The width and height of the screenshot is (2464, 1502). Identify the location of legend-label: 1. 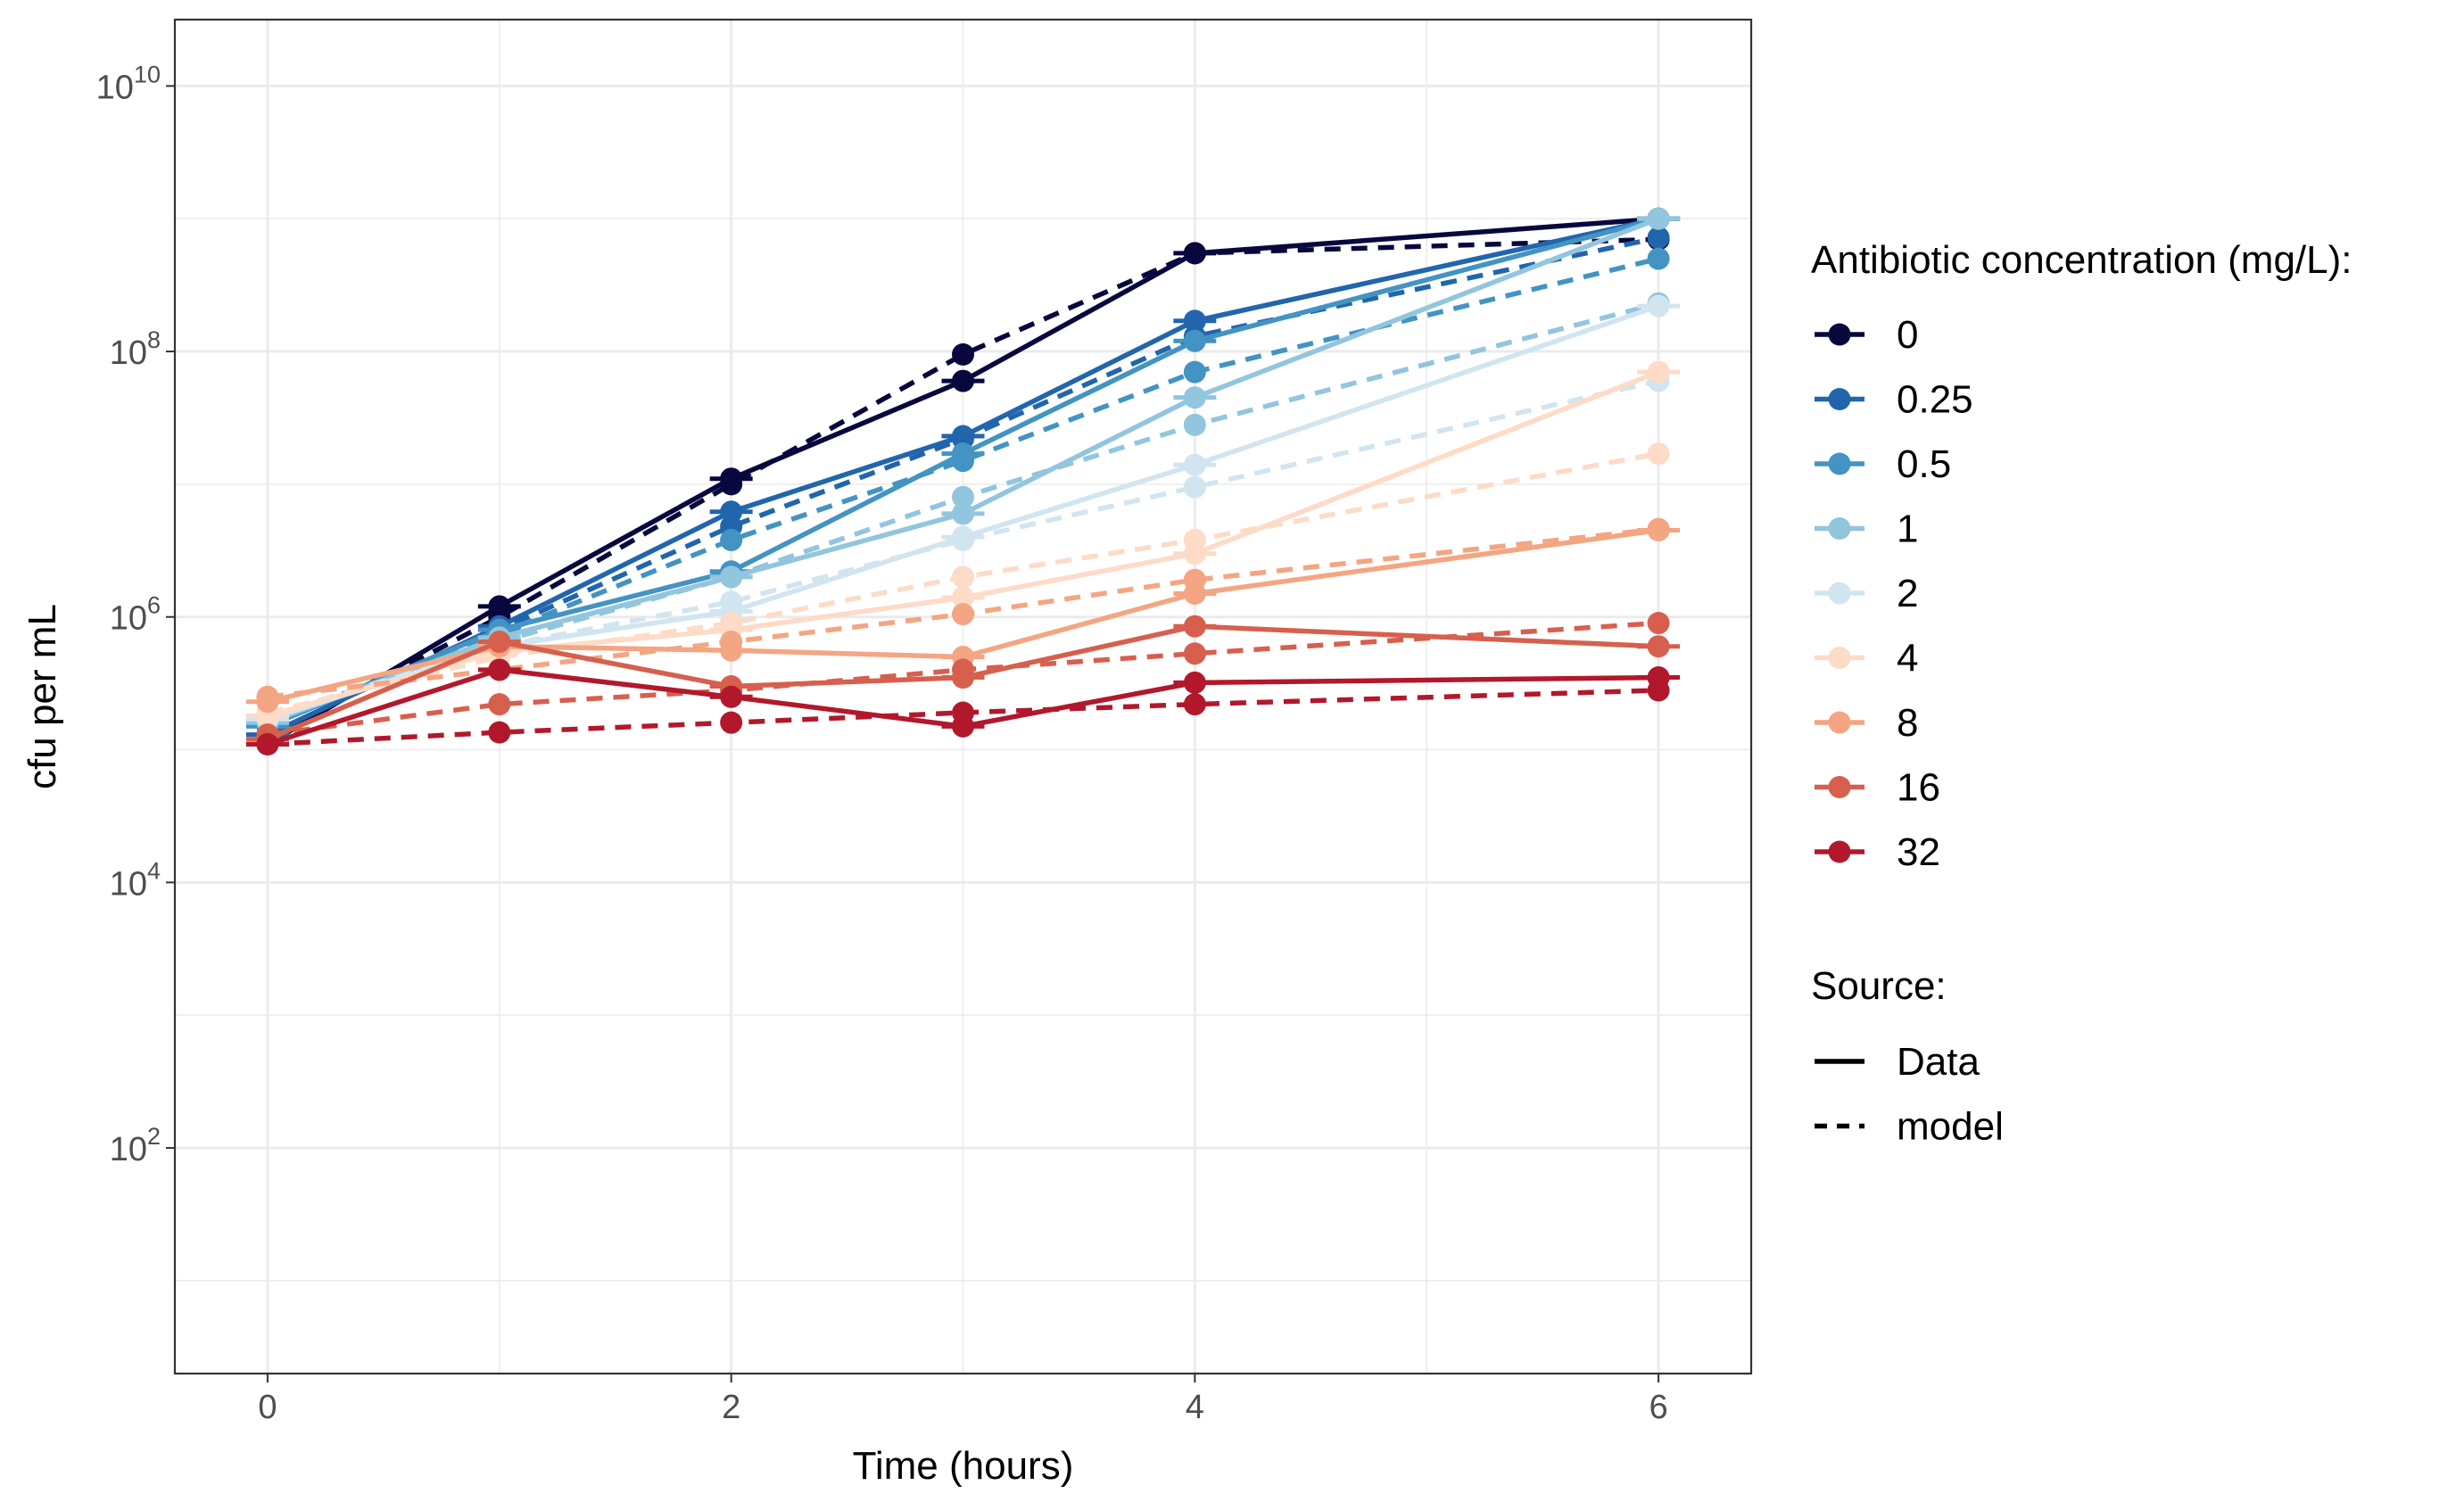
(1908, 529).